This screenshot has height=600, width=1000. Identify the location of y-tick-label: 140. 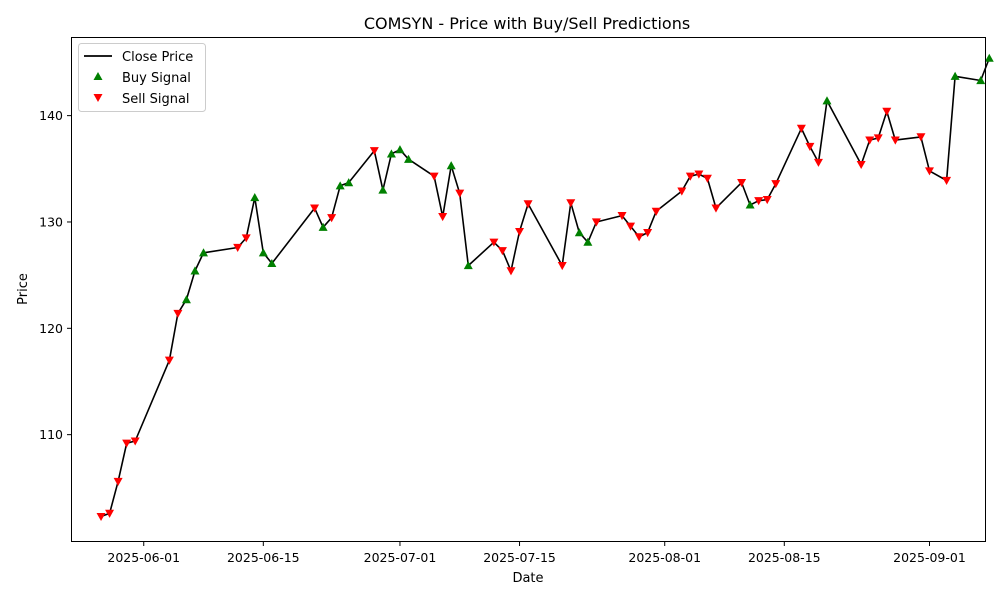
(51, 115).